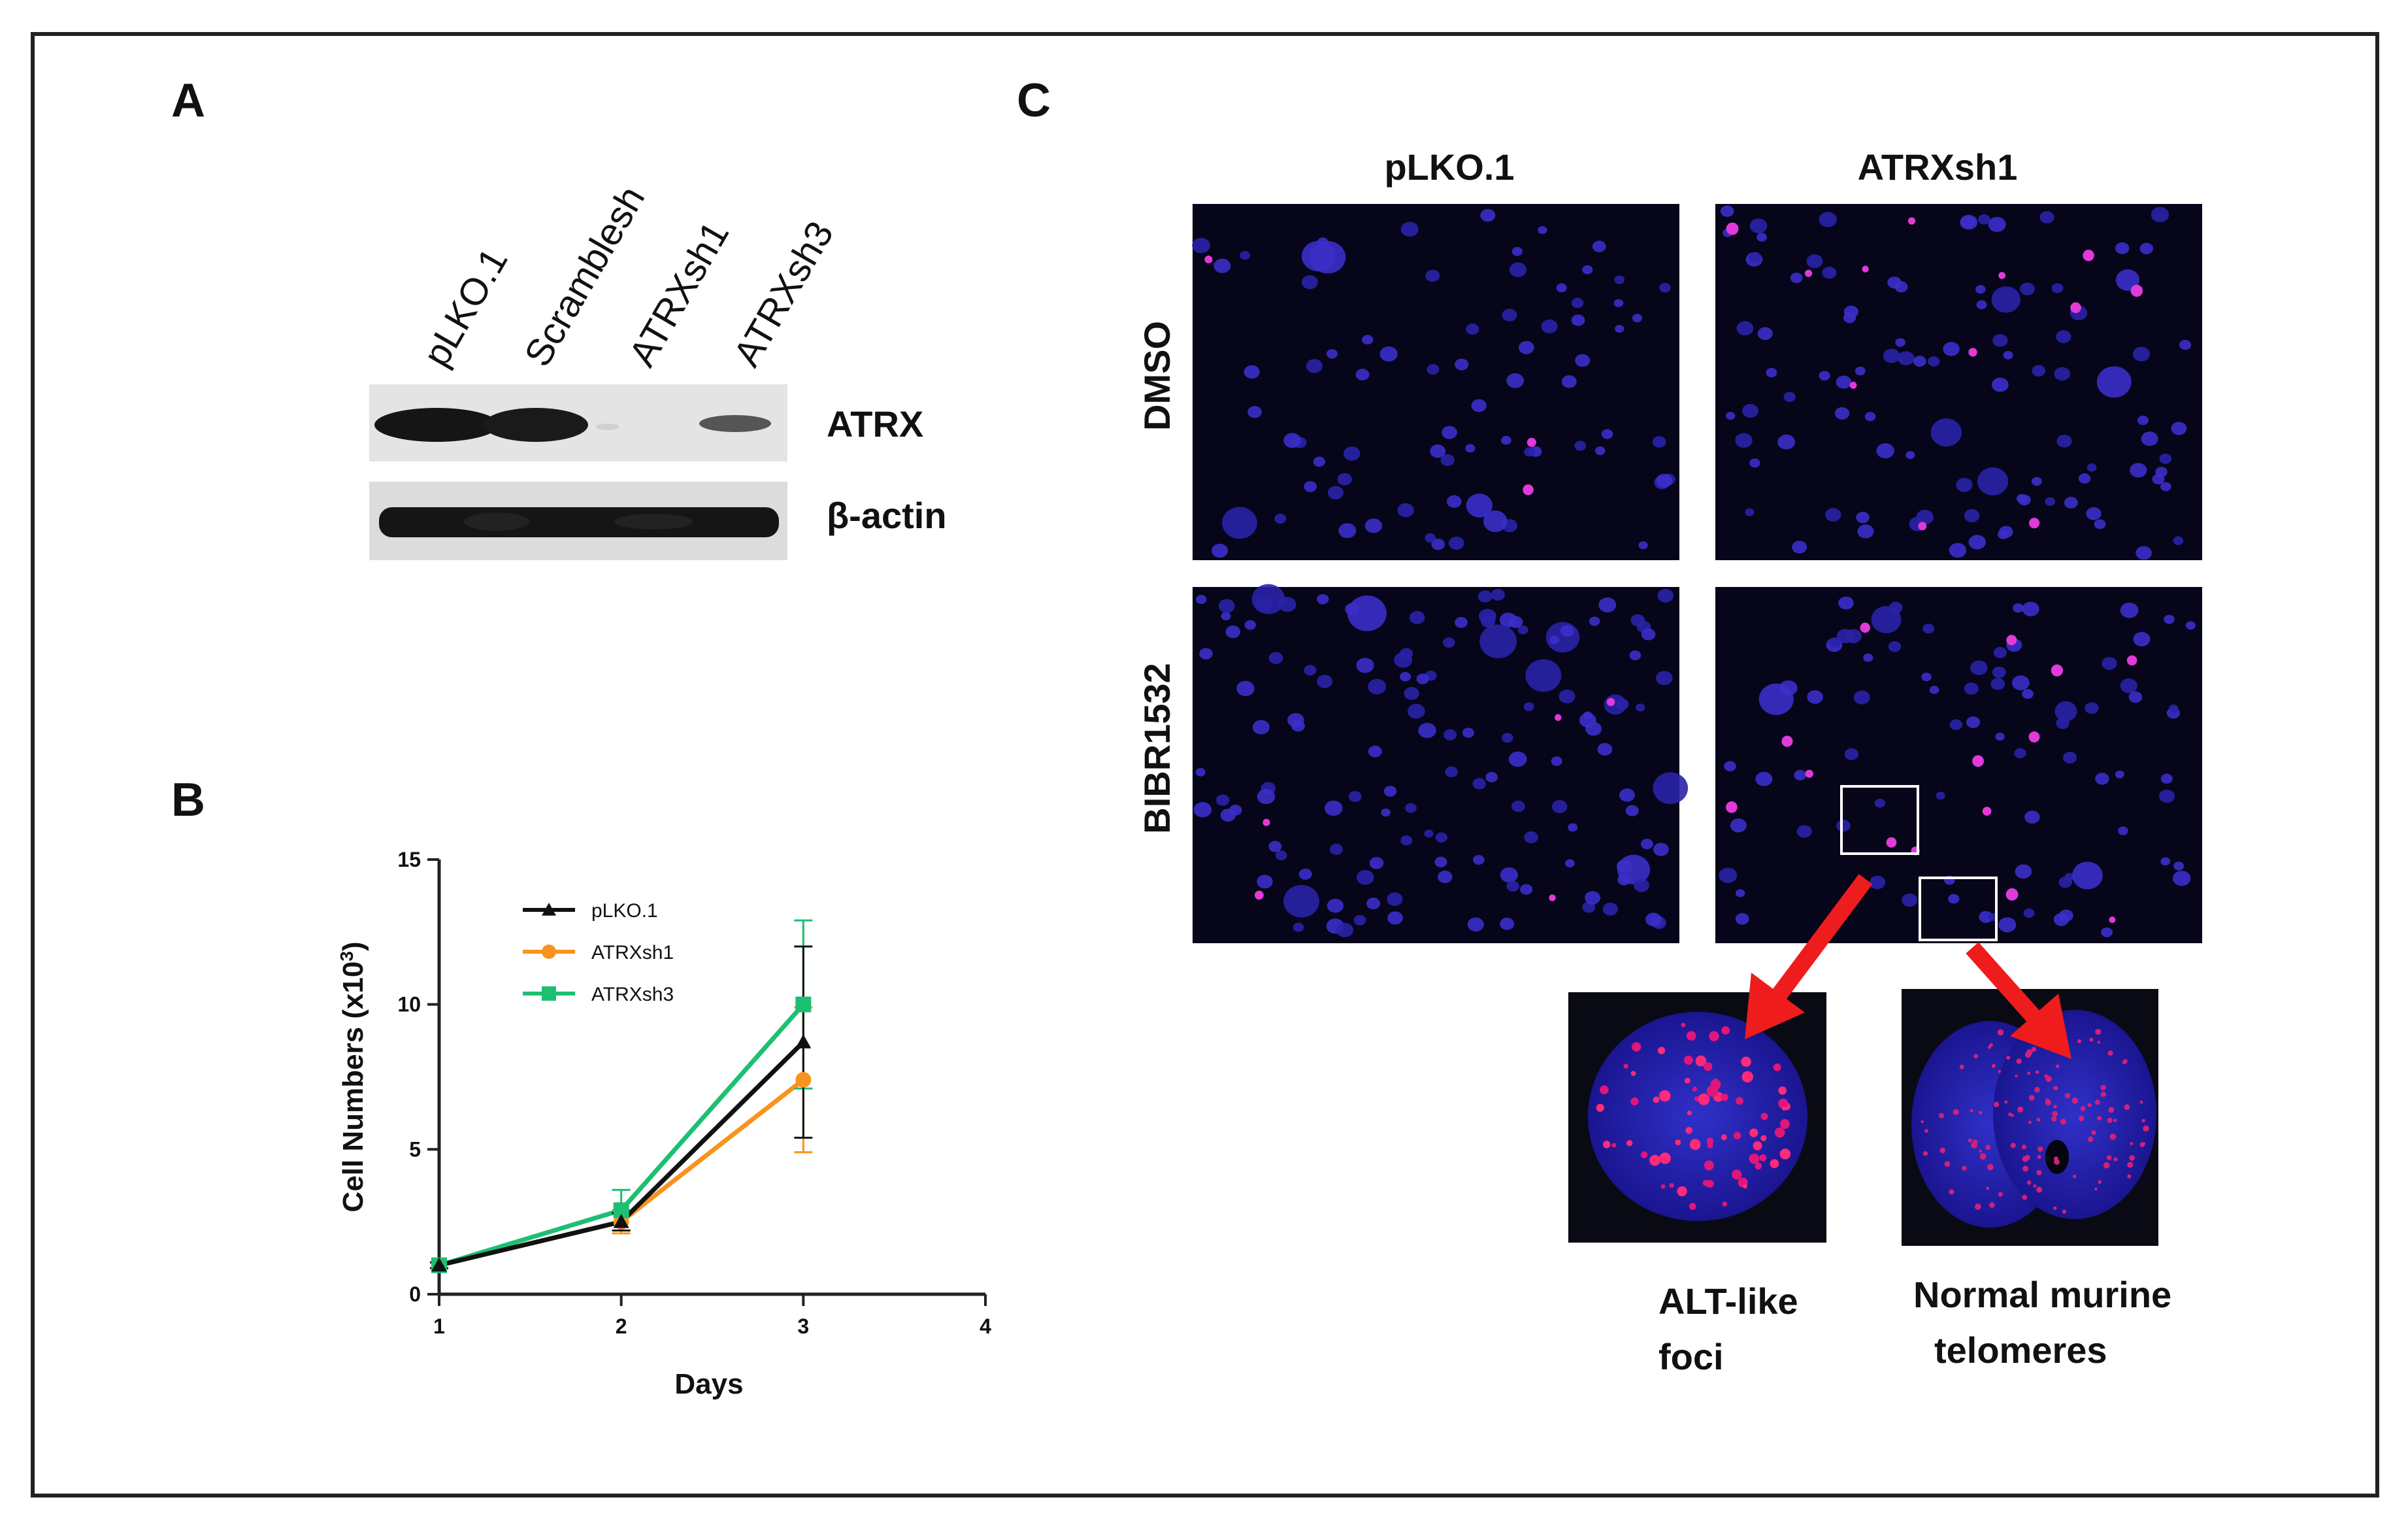 The image size is (2408, 1523). Describe the element at coordinates (985, 1326) in the screenshot. I see `x-tick-label: 4` at that location.